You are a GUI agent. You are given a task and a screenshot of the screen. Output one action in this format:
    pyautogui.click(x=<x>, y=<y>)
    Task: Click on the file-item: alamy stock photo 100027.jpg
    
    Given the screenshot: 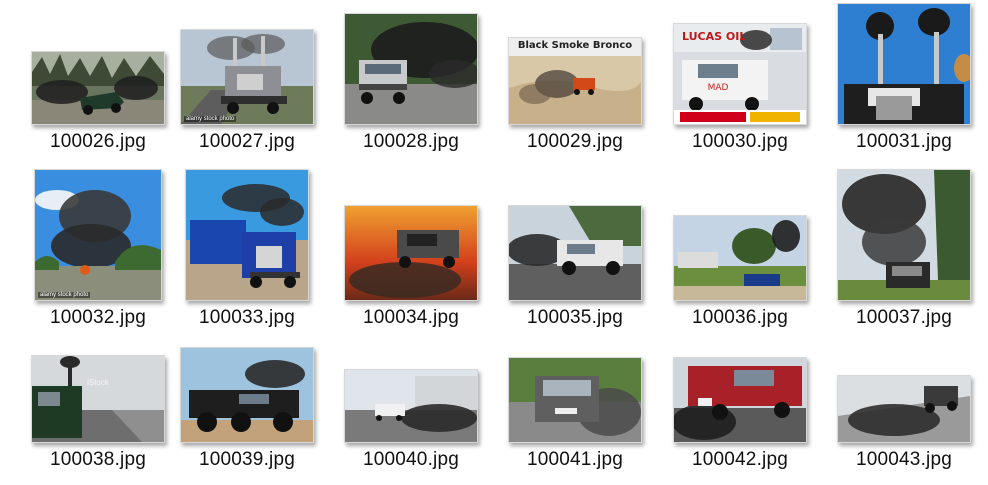 What is the action you would take?
    pyautogui.click(x=247, y=76)
    